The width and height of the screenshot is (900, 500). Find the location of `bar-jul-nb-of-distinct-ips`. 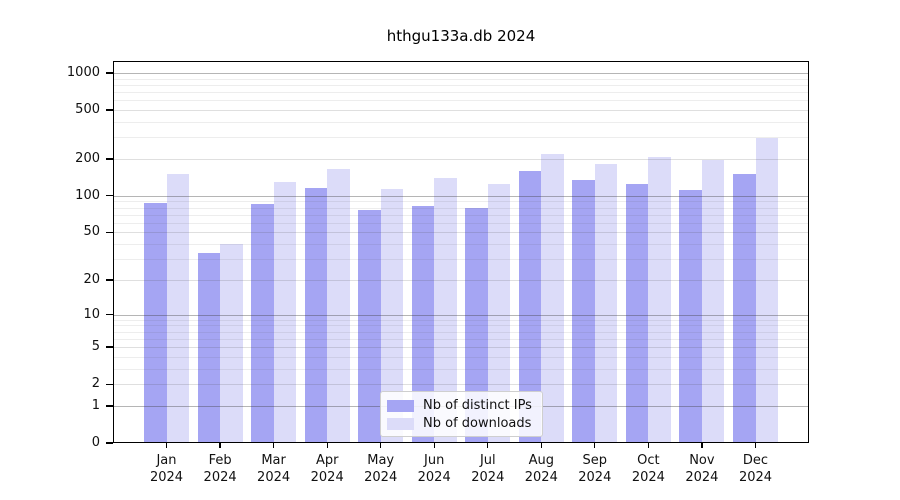

bar-jul-nb-of-distinct-ips is located at coordinates (476, 325).